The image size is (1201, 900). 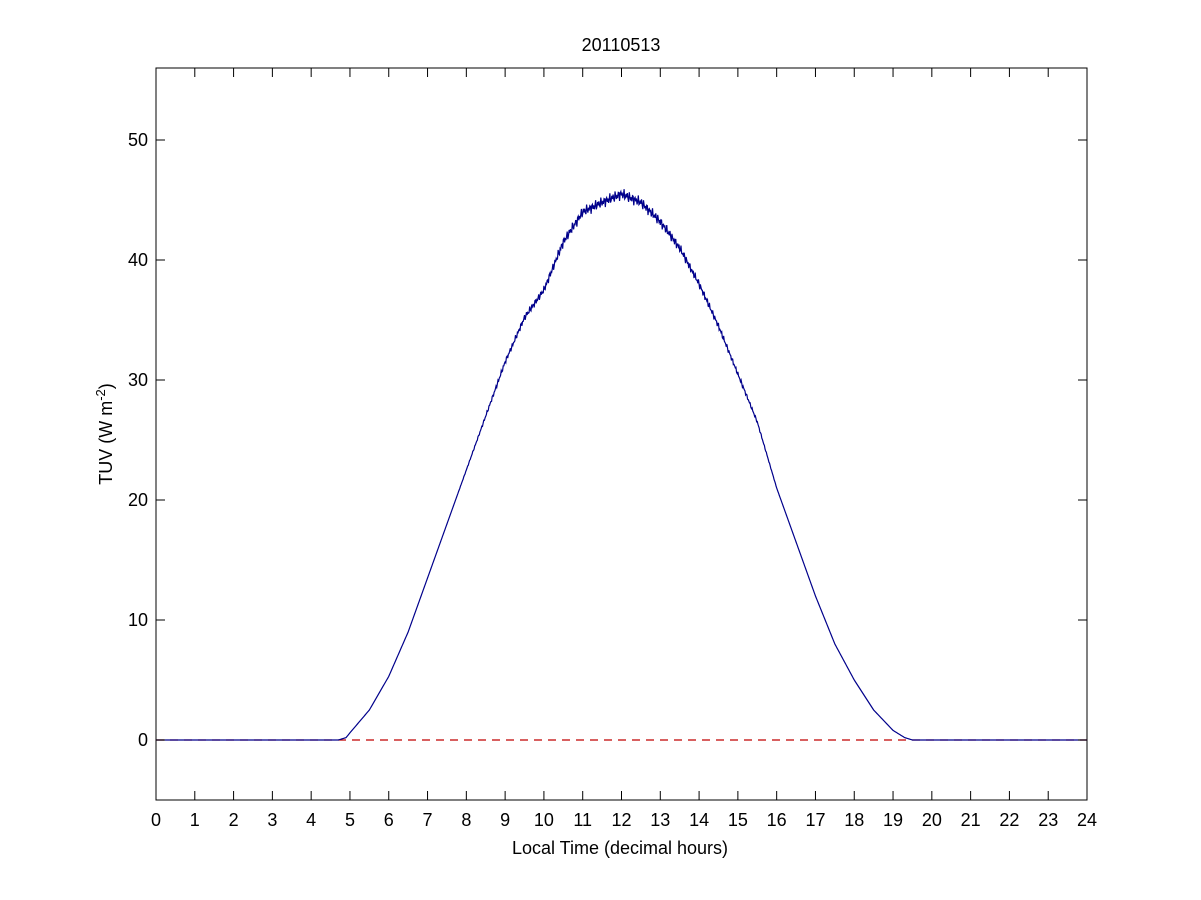 What do you see at coordinates (620, 848) in the screenshot?
I see `x-axis-label: Local Time (decimal hours)` at bounding box center [620, 848].